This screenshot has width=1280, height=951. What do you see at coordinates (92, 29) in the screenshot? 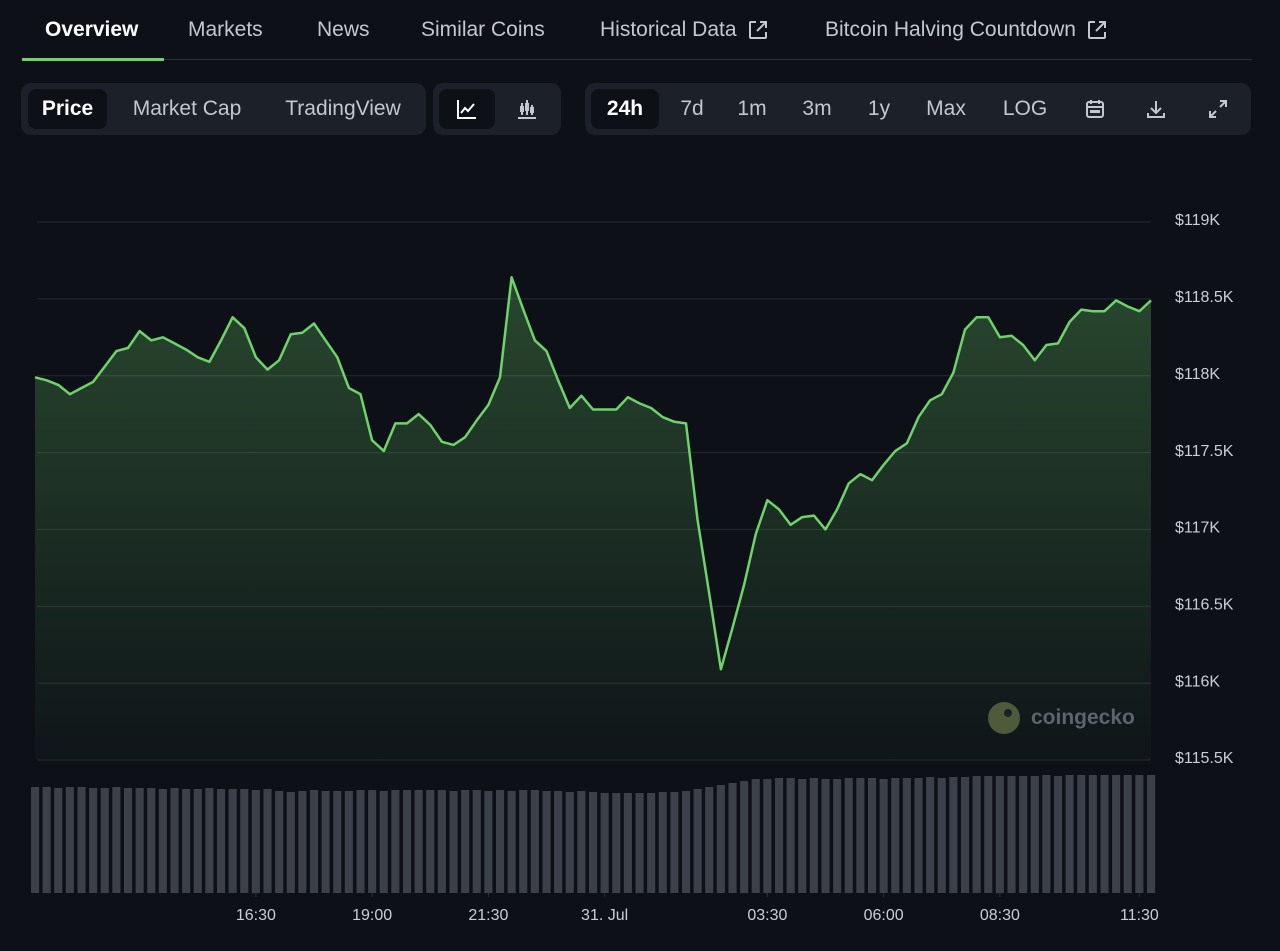
I see `tab: Overview` at bounding box center [92, 29].